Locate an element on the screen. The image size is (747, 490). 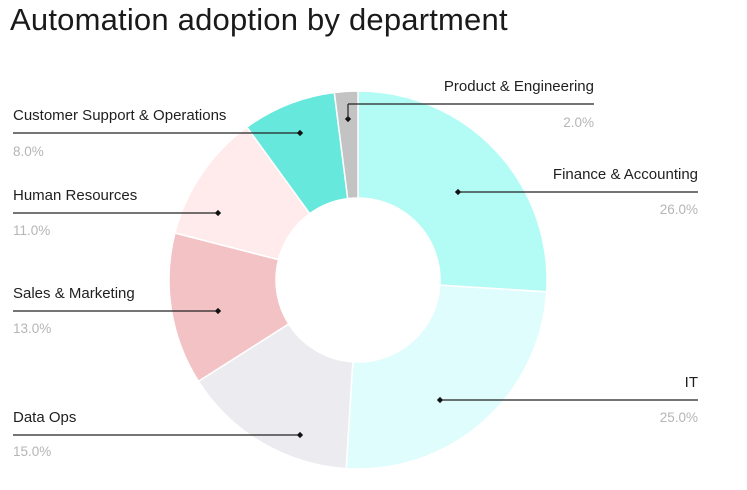
slice-it is located at coordinates (446, 377).